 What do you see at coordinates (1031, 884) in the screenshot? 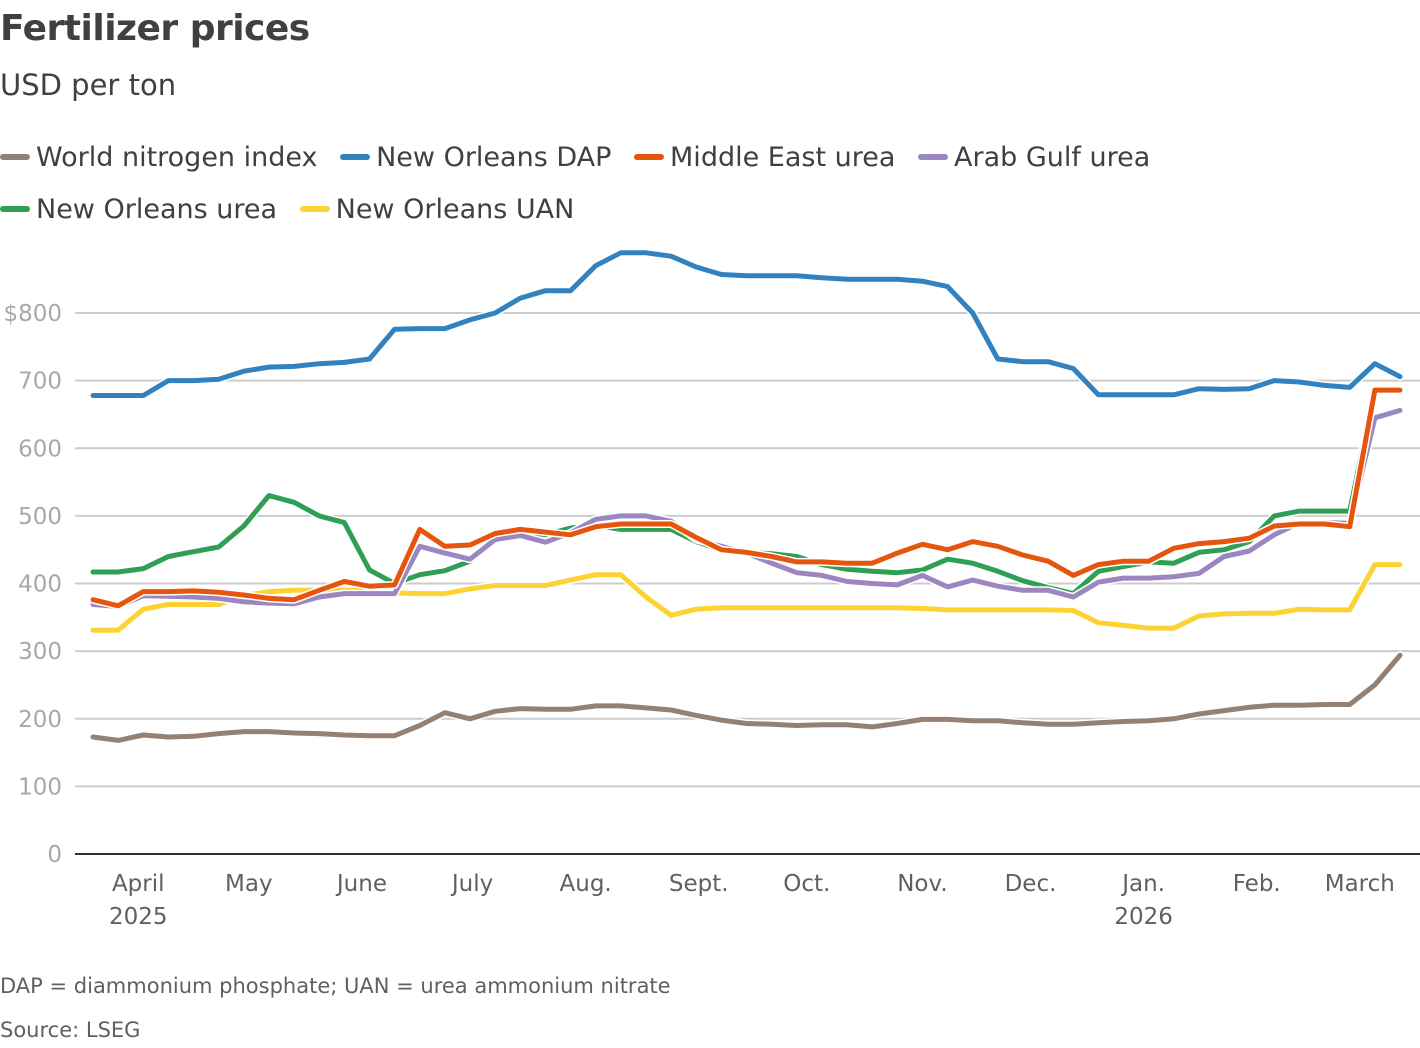
I see `x-tick-label: Dec.` at bounding box center [1031, 884].